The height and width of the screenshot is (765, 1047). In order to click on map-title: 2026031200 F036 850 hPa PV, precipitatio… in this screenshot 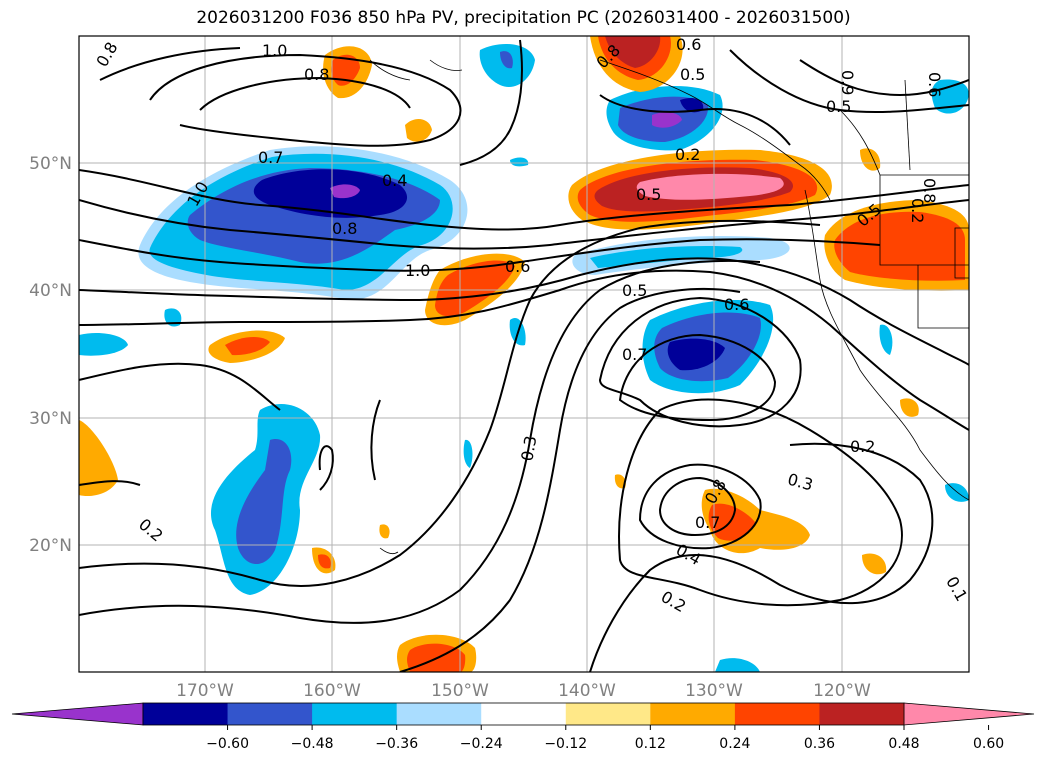, I will do `click(523, 18)`.